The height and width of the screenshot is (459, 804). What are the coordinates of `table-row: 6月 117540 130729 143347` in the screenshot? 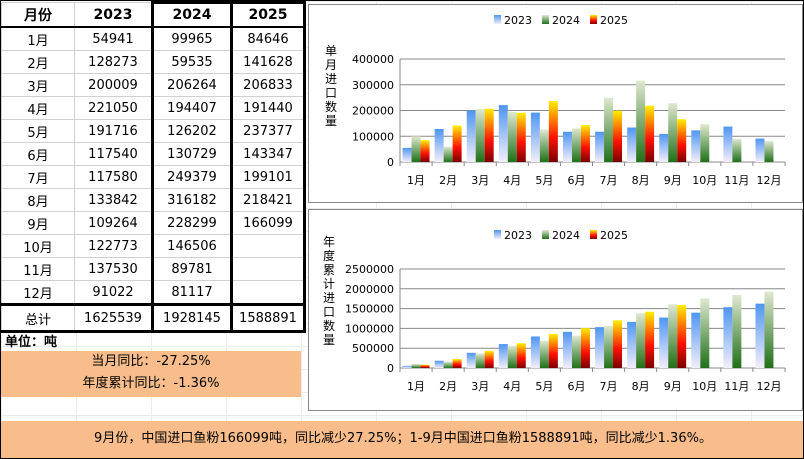 It's located at (153, 154).